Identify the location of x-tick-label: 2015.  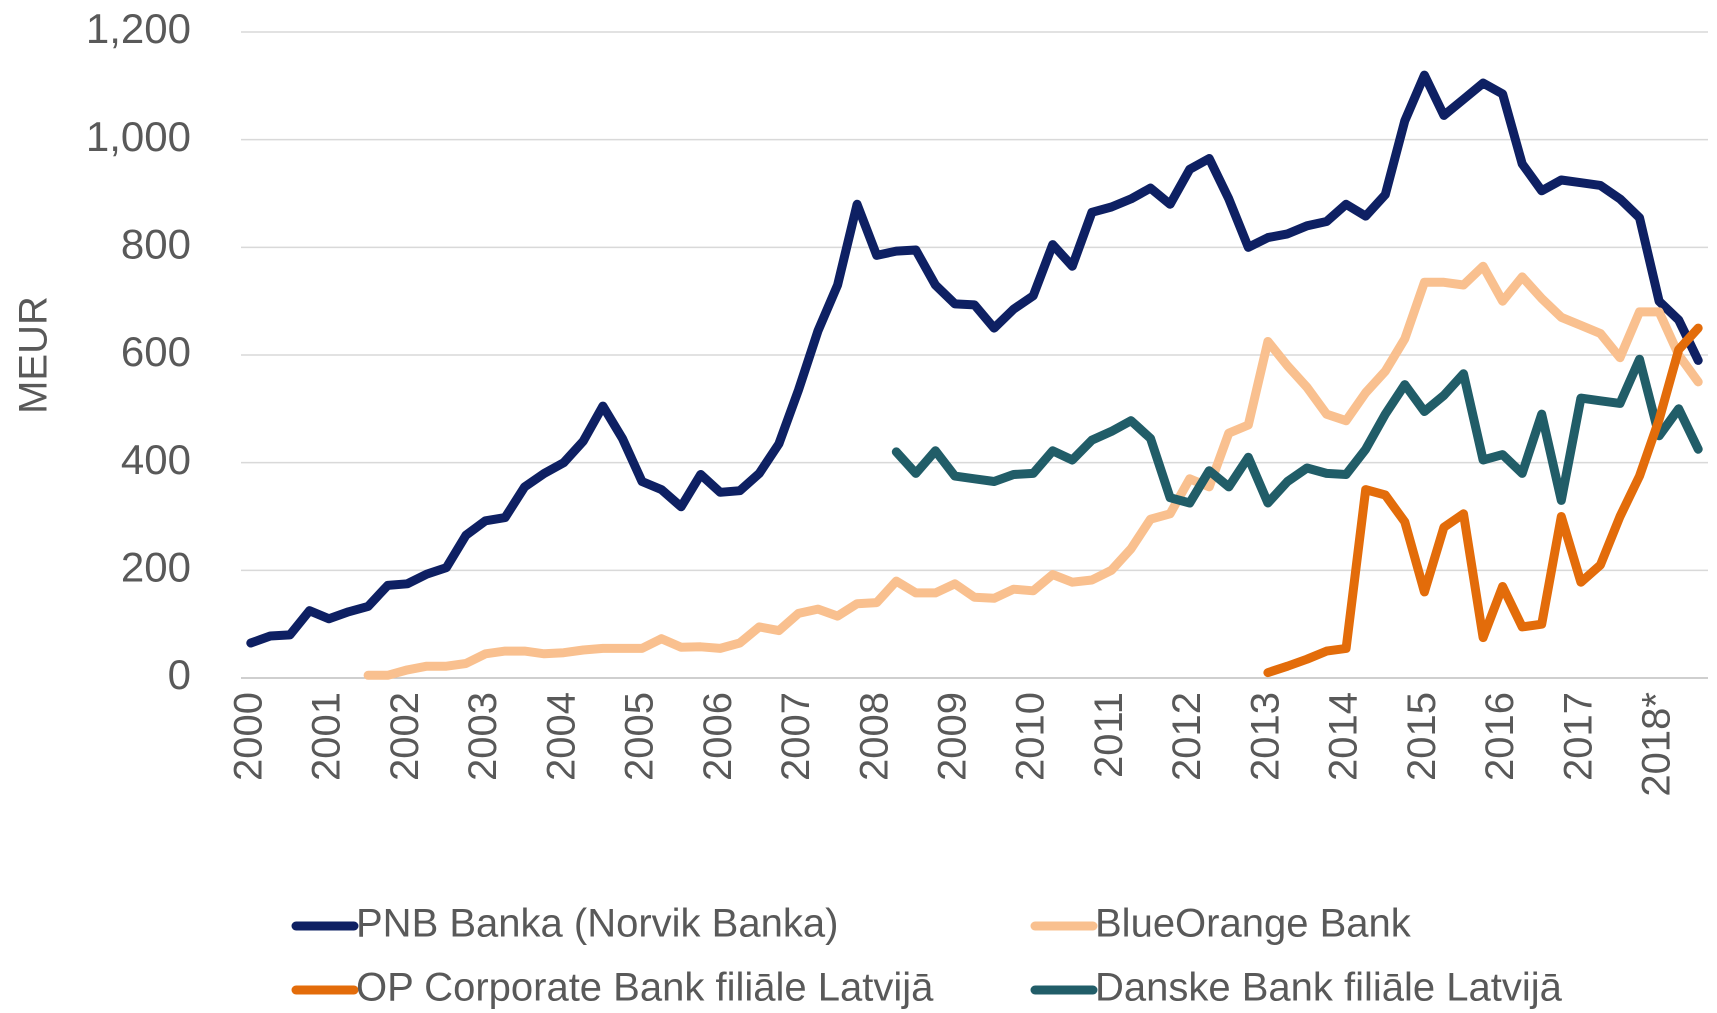
(1422, 736).